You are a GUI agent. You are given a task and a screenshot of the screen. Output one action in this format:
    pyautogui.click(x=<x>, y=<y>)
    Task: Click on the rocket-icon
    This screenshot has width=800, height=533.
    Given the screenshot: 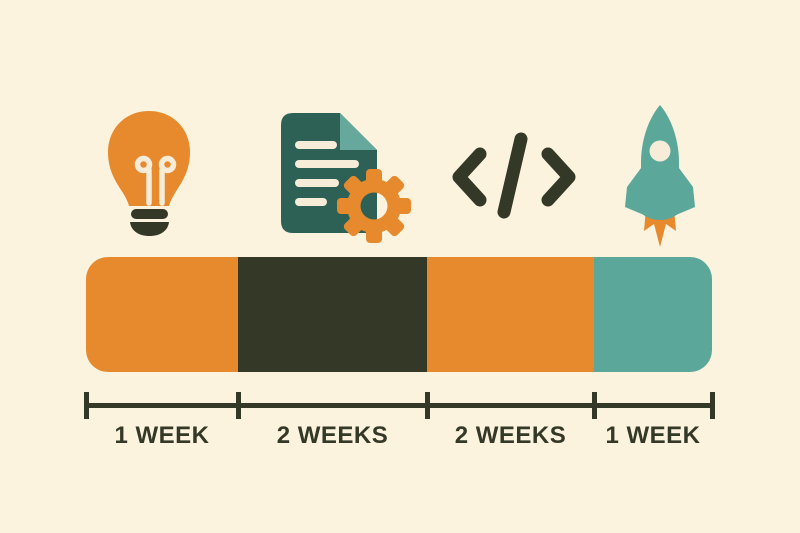 What is the action you would take?
    pyautogui.click(x=660, y=176)
    